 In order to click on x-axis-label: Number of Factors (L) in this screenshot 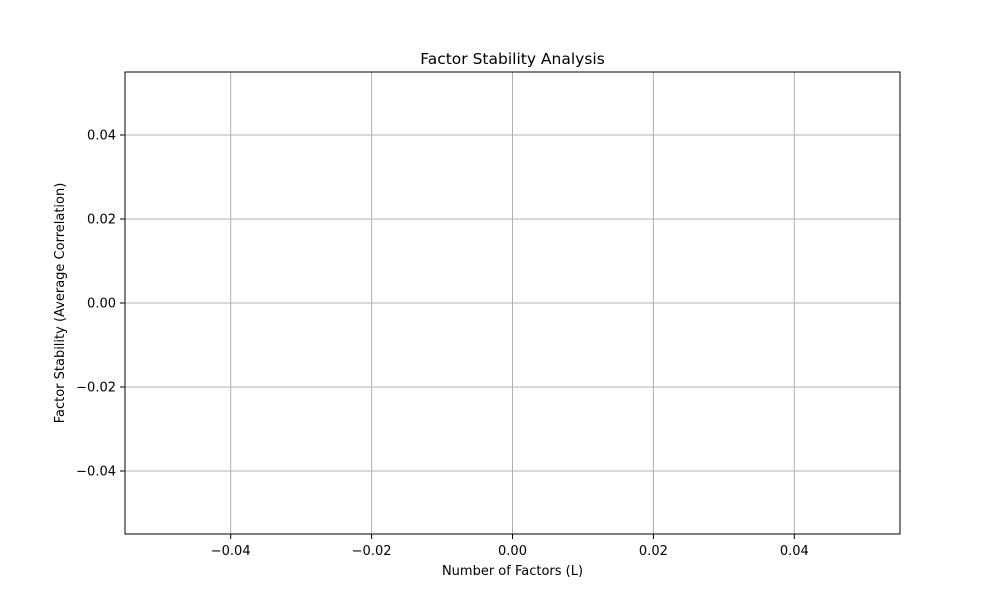, I will do `click(512, 571)`.